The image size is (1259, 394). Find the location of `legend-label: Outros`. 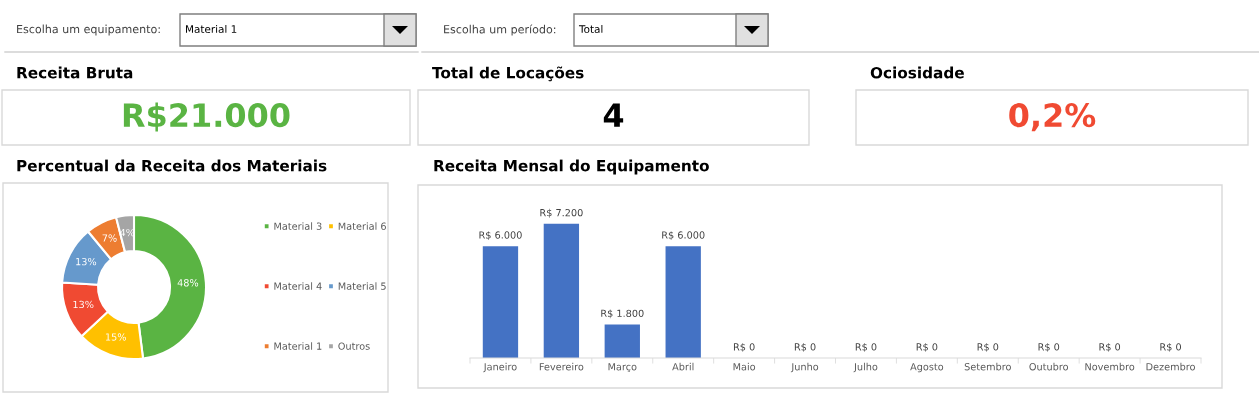

legend-label: Outros is located at coordinates (354, 346).